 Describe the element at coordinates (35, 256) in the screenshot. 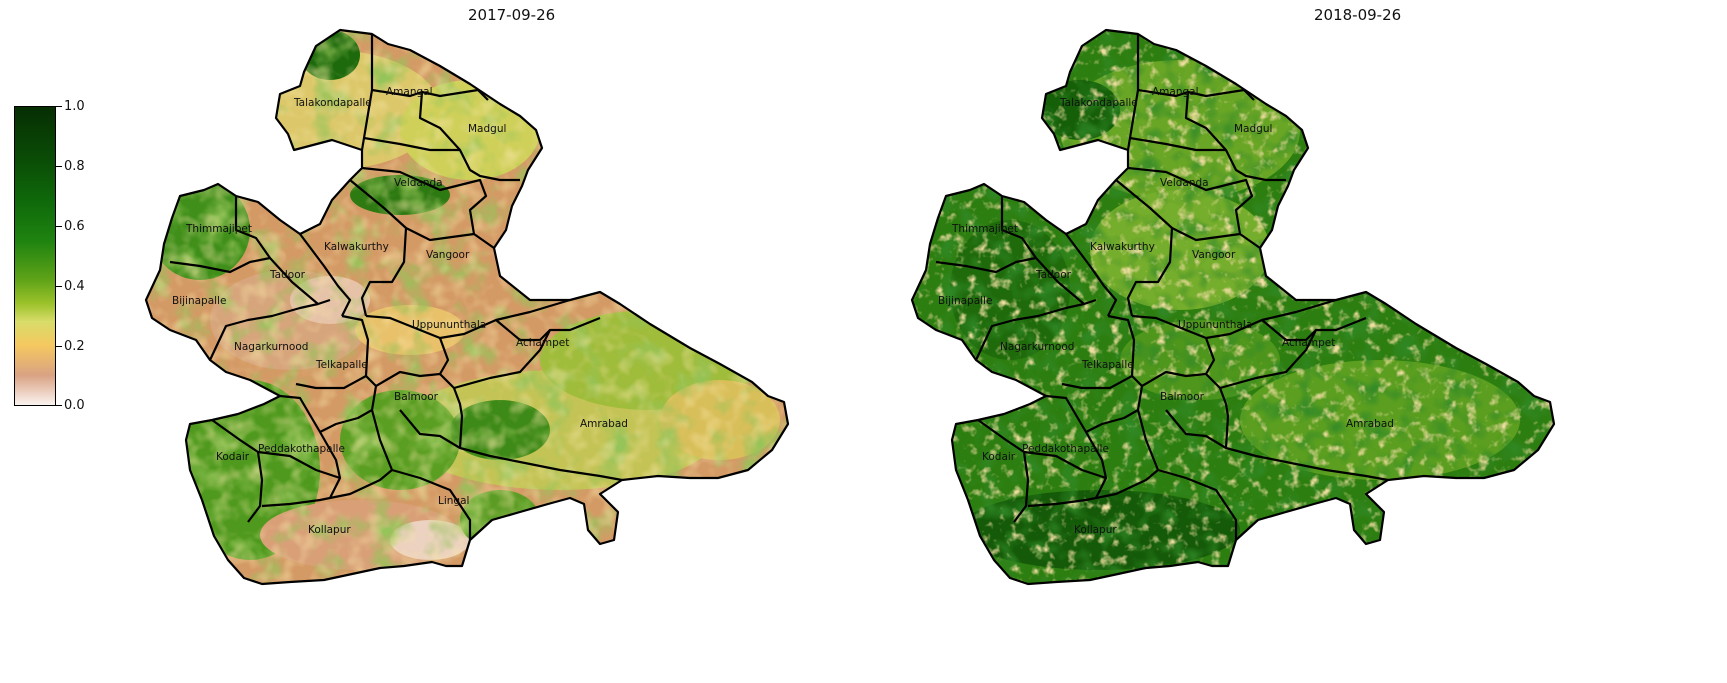

I see `colorbar` at that location.